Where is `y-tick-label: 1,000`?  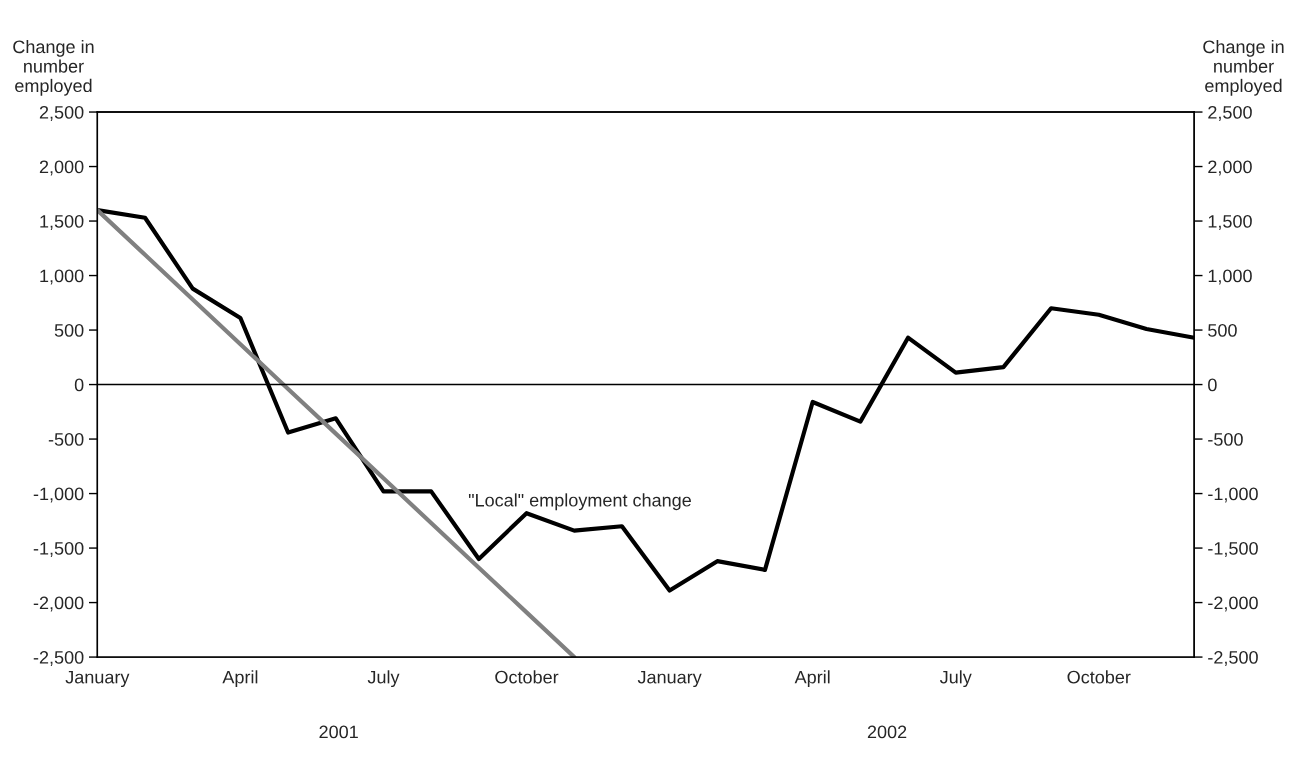
y-tick-label: 1,000 is located at coordinates (62, 277).